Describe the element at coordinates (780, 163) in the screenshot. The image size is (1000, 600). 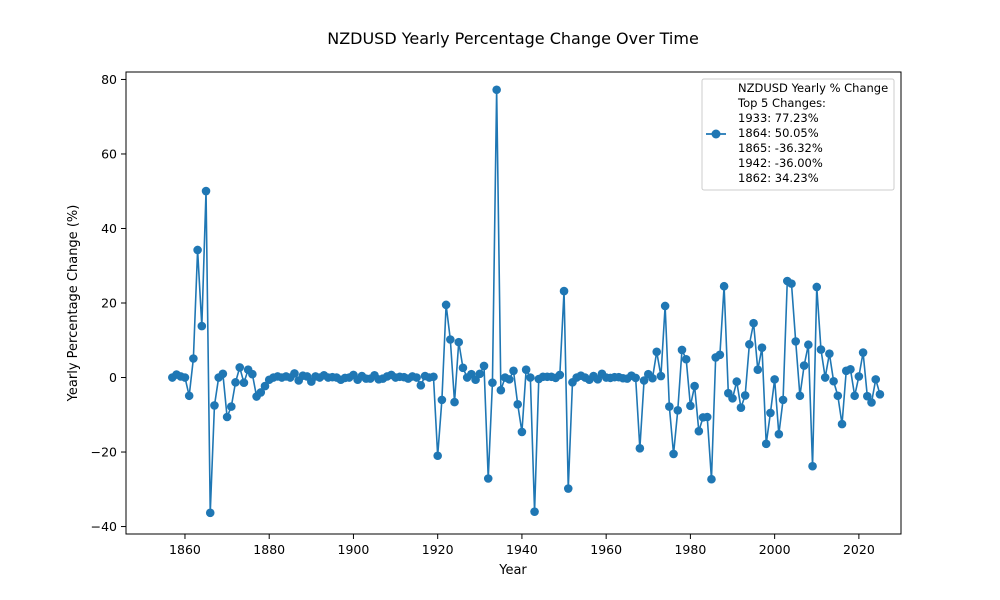
I see `legend-line: 1942: -36.00%` at that location.